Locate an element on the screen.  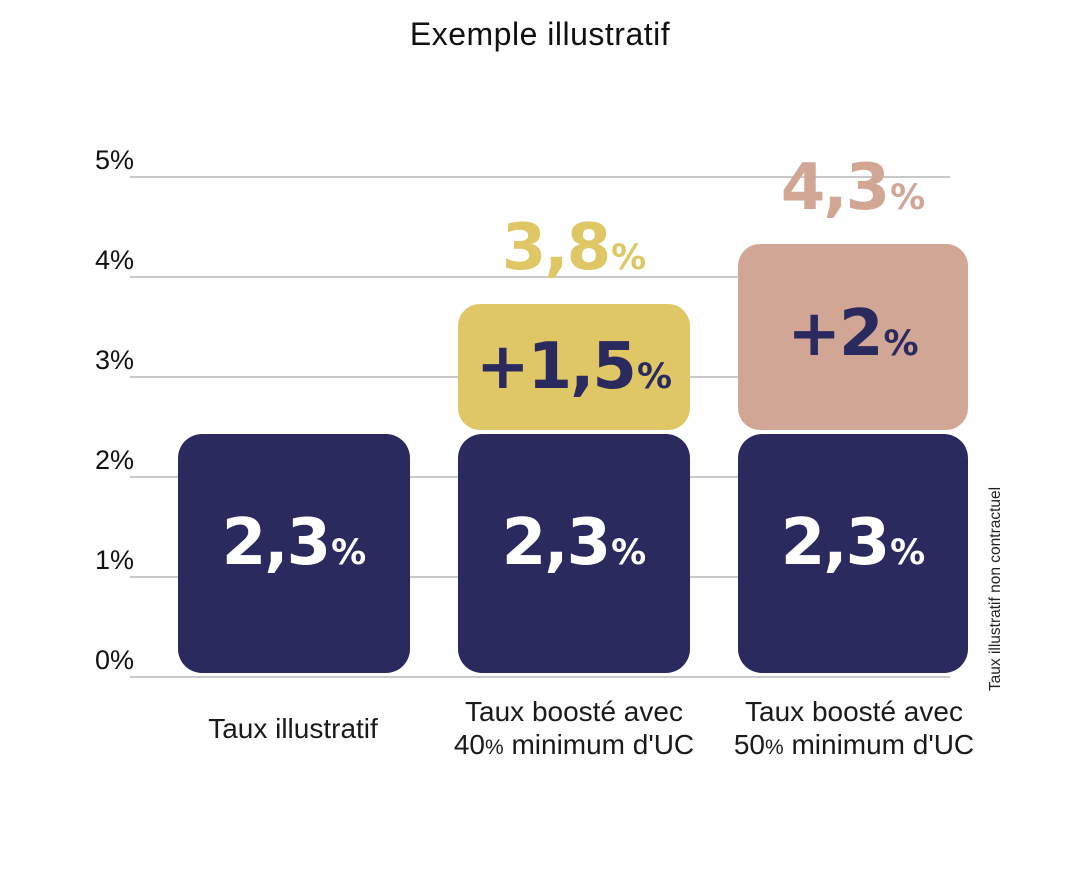
gridline-5pct is located at coordinates (540, 177).